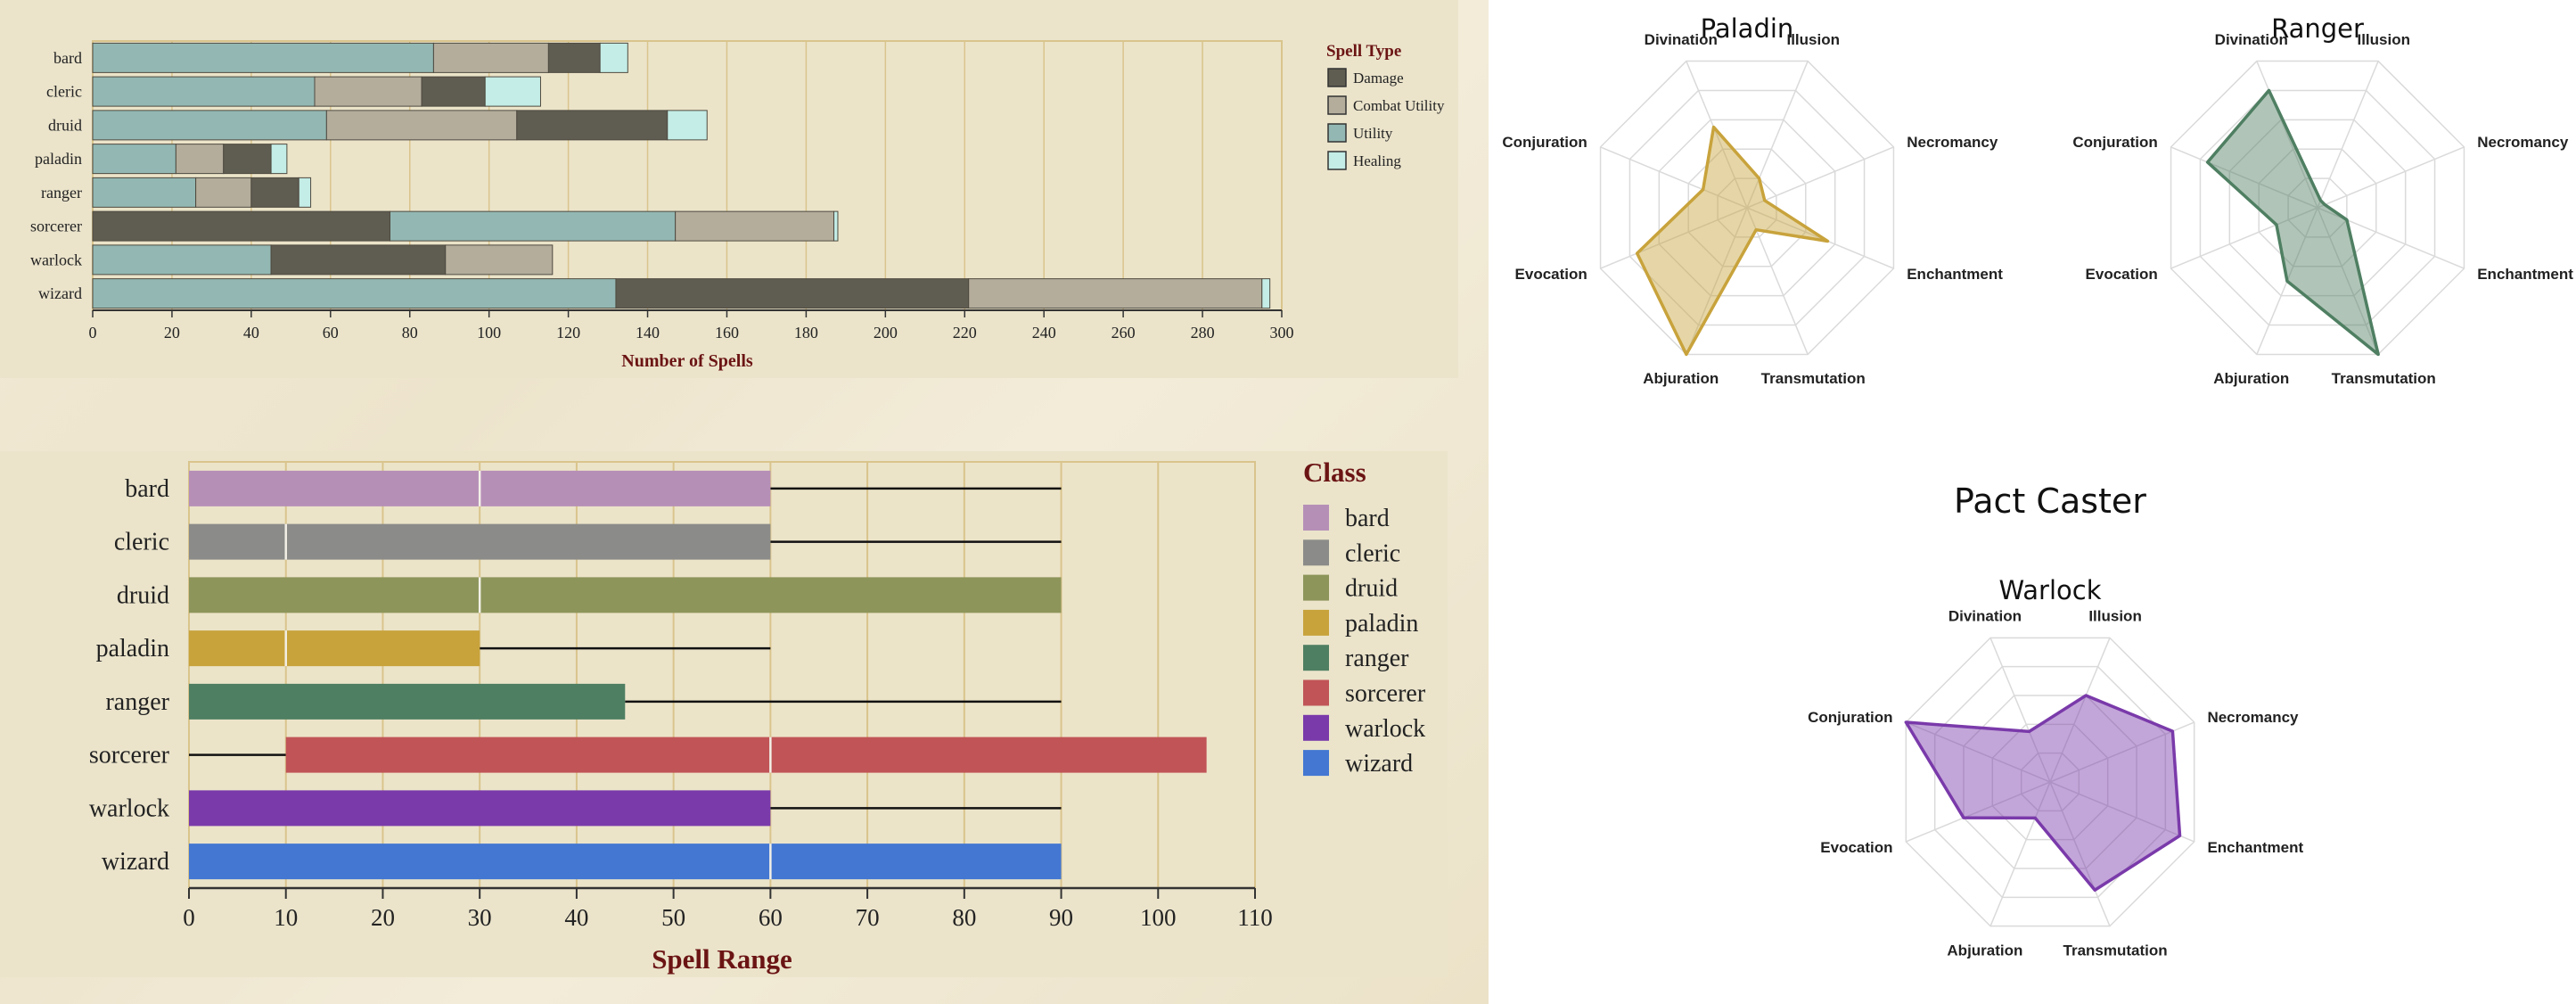  What do you see at coordinates (1124, 333) in the screenshot?
I see `x-tick-label: 260` at bounding box center [1124, 333].